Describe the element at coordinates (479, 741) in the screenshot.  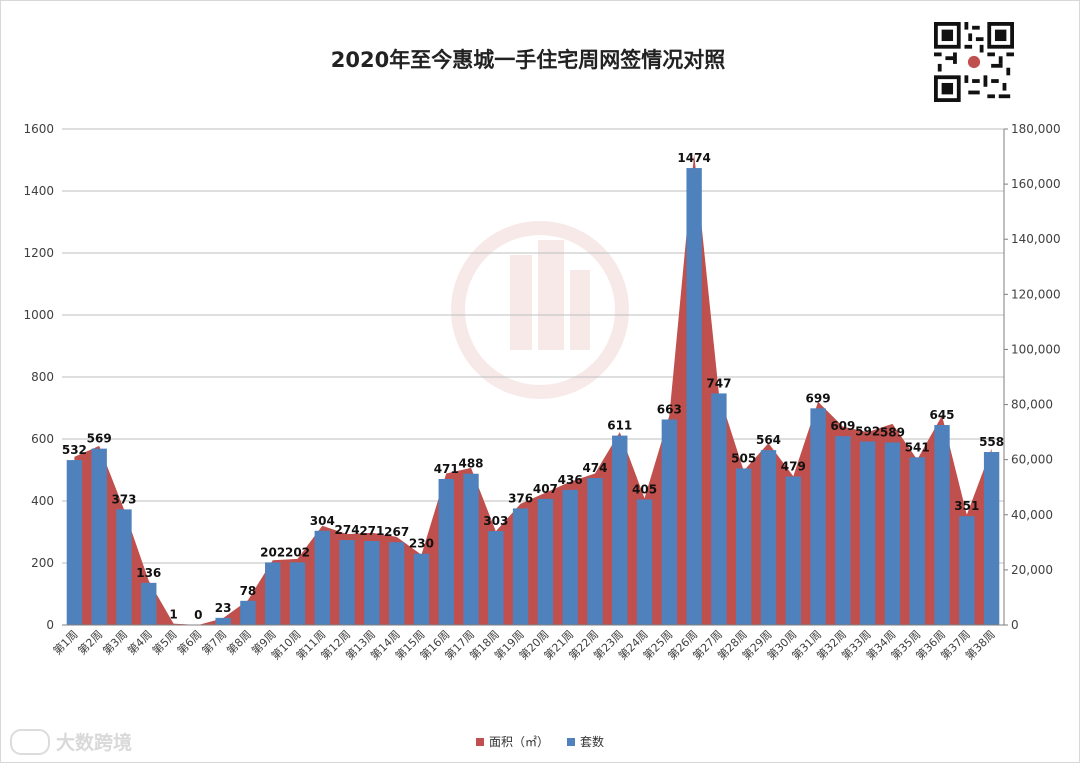
I see `legend-swatch-area` at that location.